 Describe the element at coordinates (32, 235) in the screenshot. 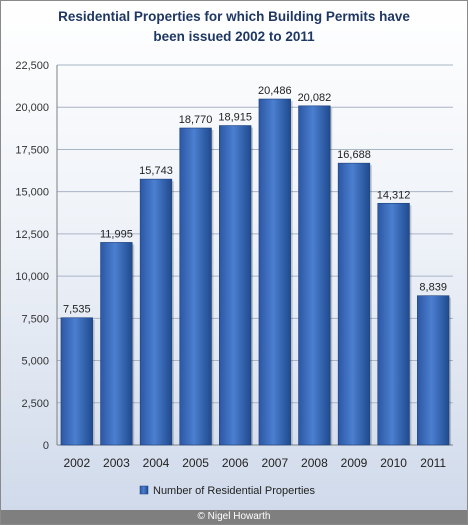

I see `y-tick-label: 12,500` at that location.